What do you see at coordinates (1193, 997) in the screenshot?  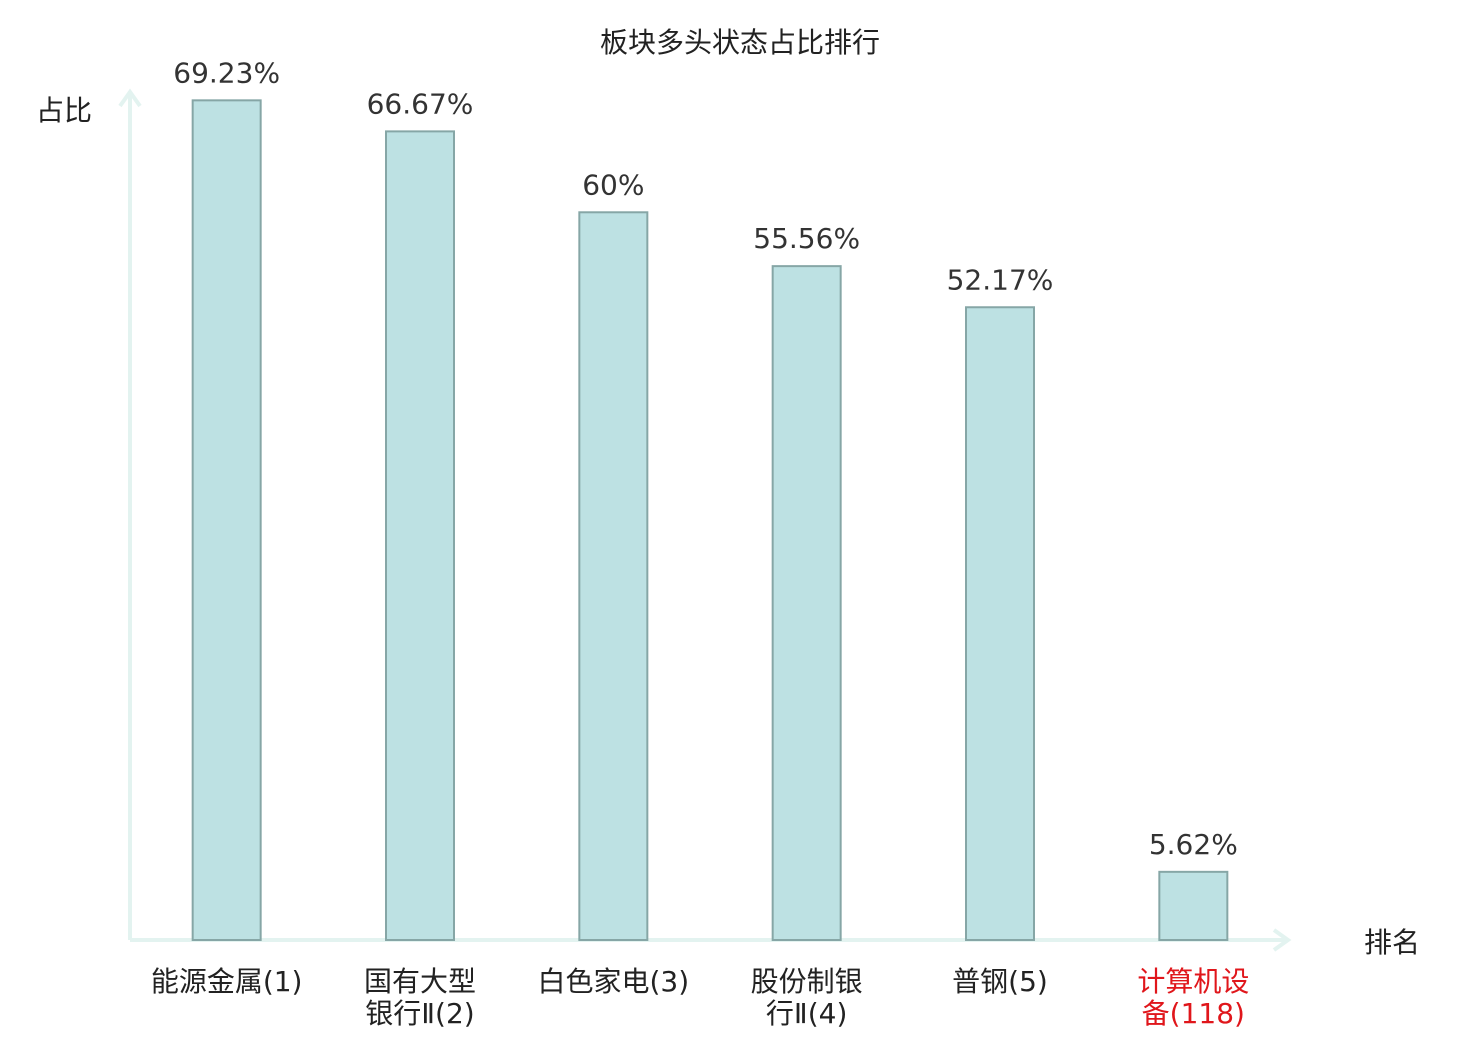 I see `x-tick-label: 计算机设 备(118)` at bounding box center [1193, 997].